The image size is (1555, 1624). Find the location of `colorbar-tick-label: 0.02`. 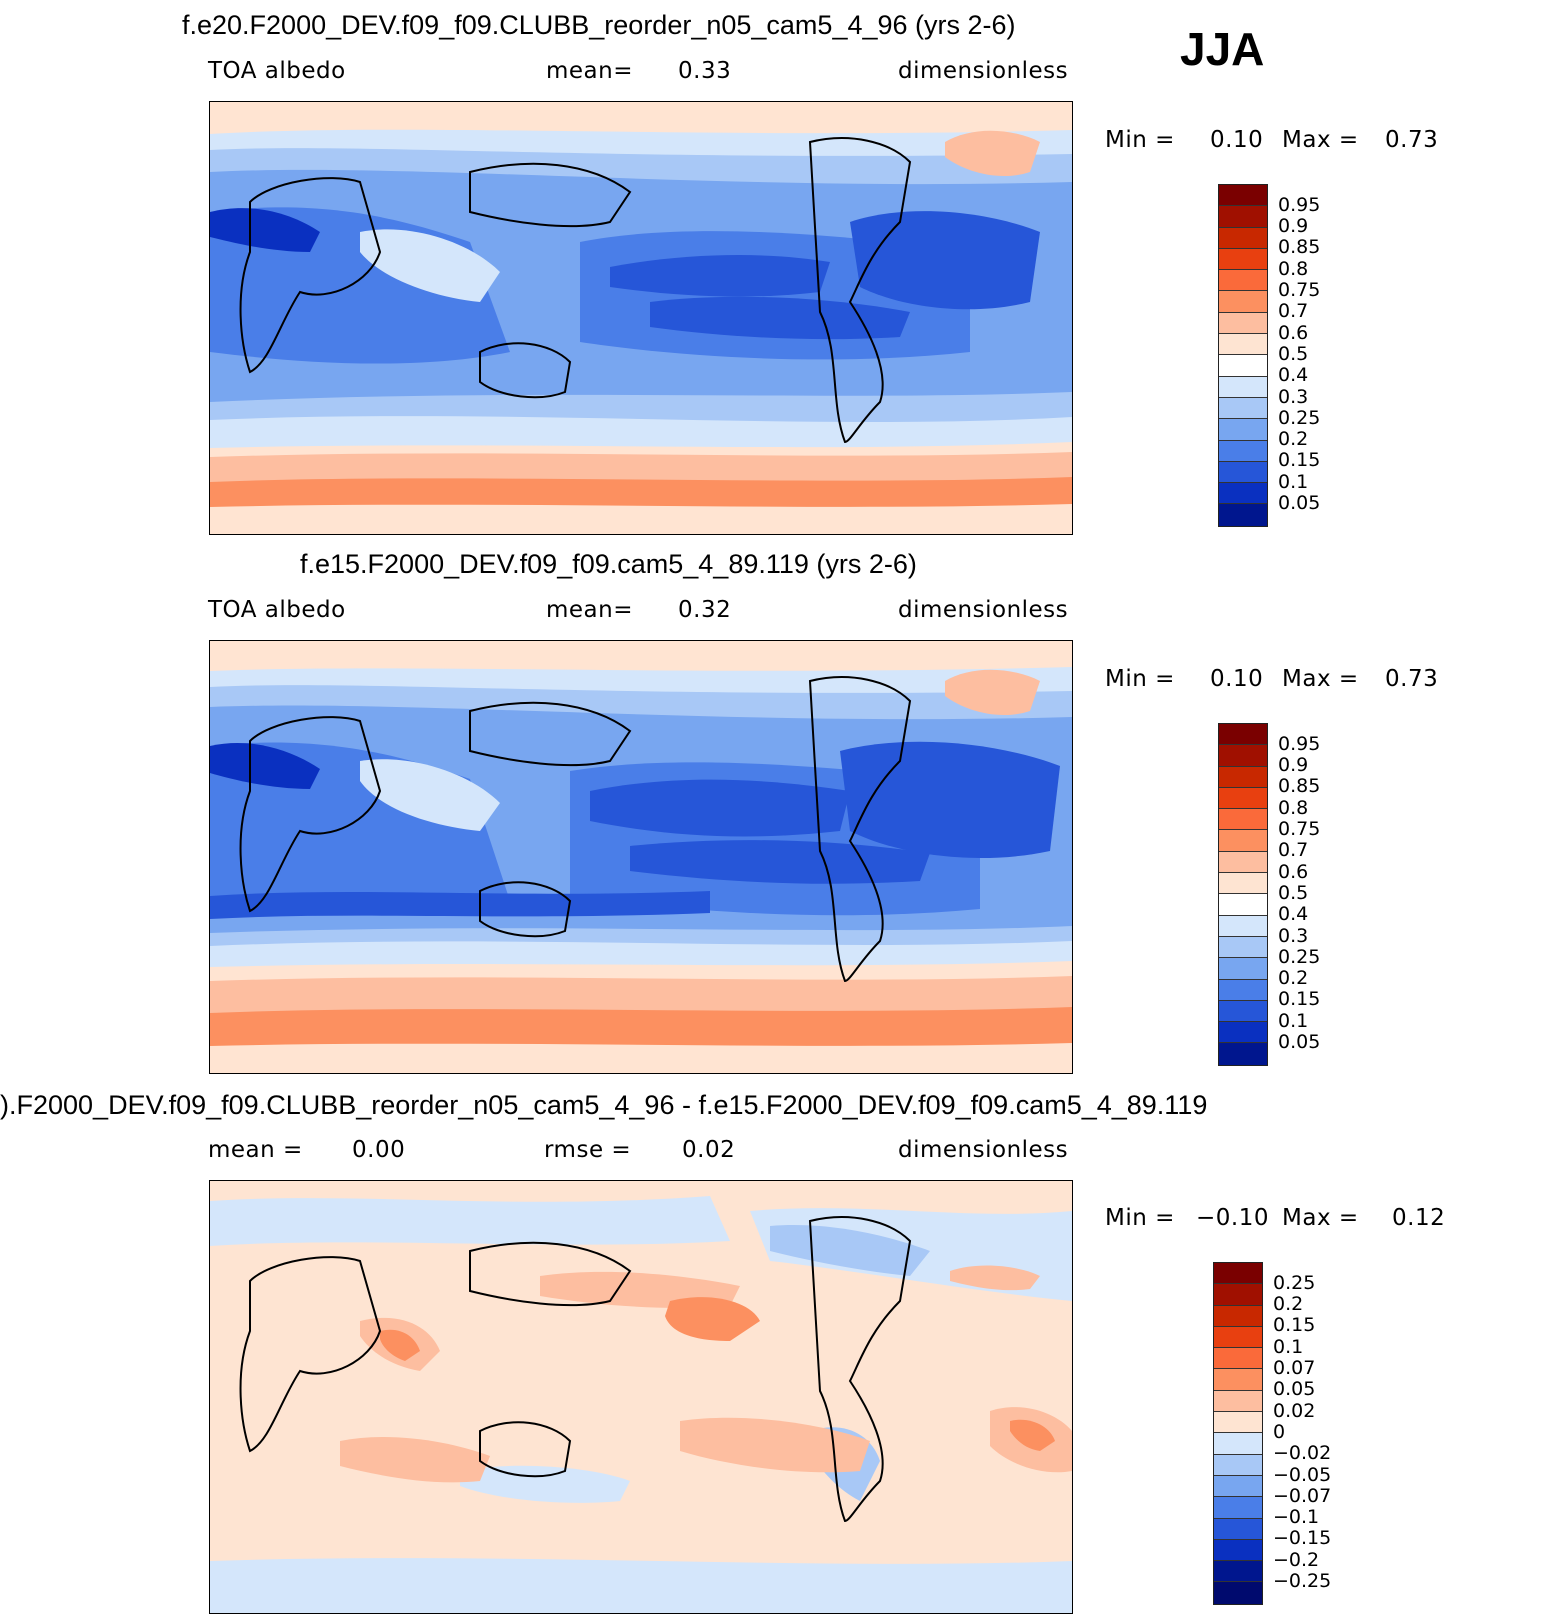

colorbar-tick-label: 0.02 is located at coordinates (1294, 1410).